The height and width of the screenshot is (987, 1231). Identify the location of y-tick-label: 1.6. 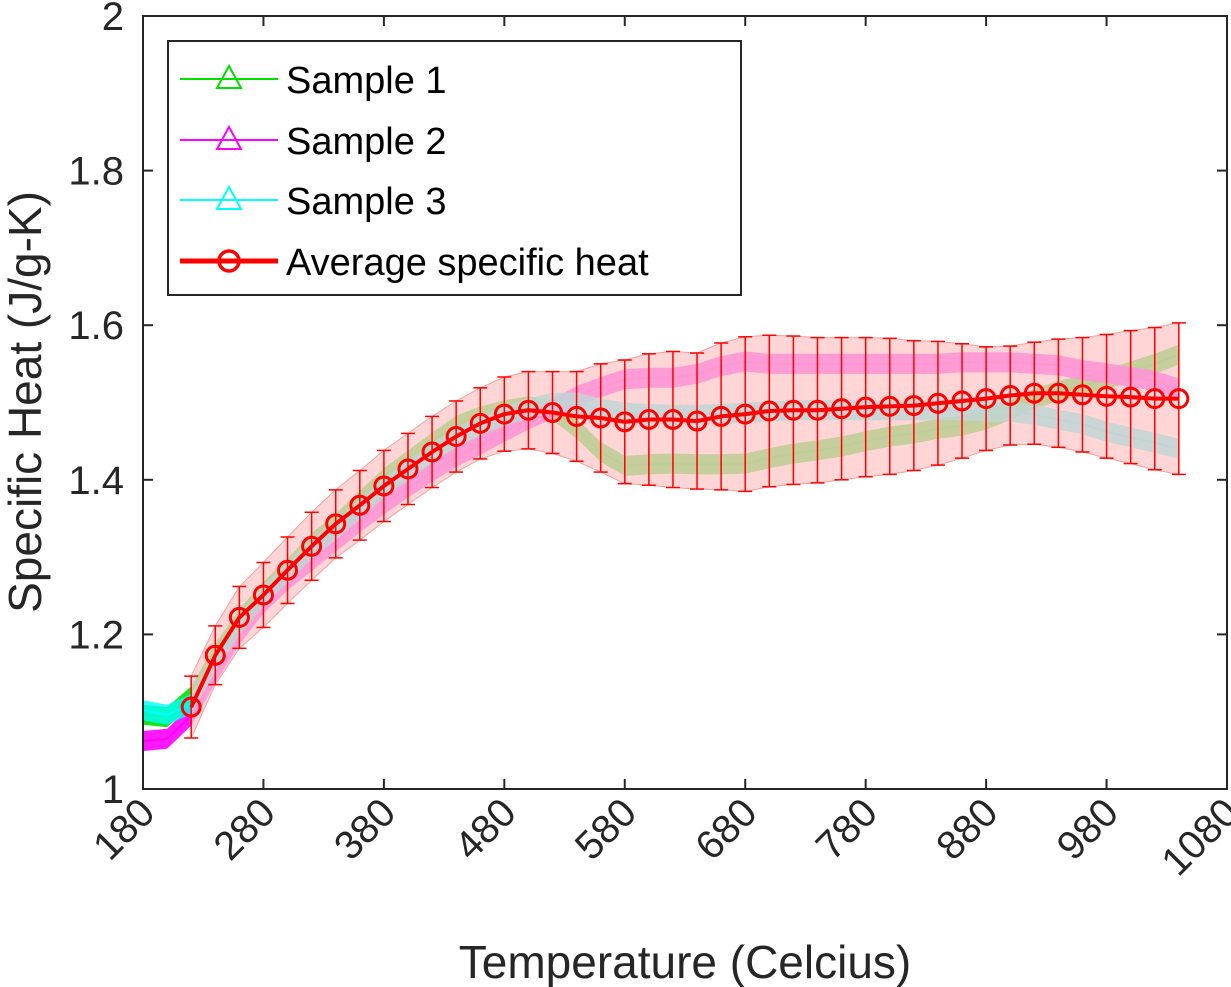
(96, 326).